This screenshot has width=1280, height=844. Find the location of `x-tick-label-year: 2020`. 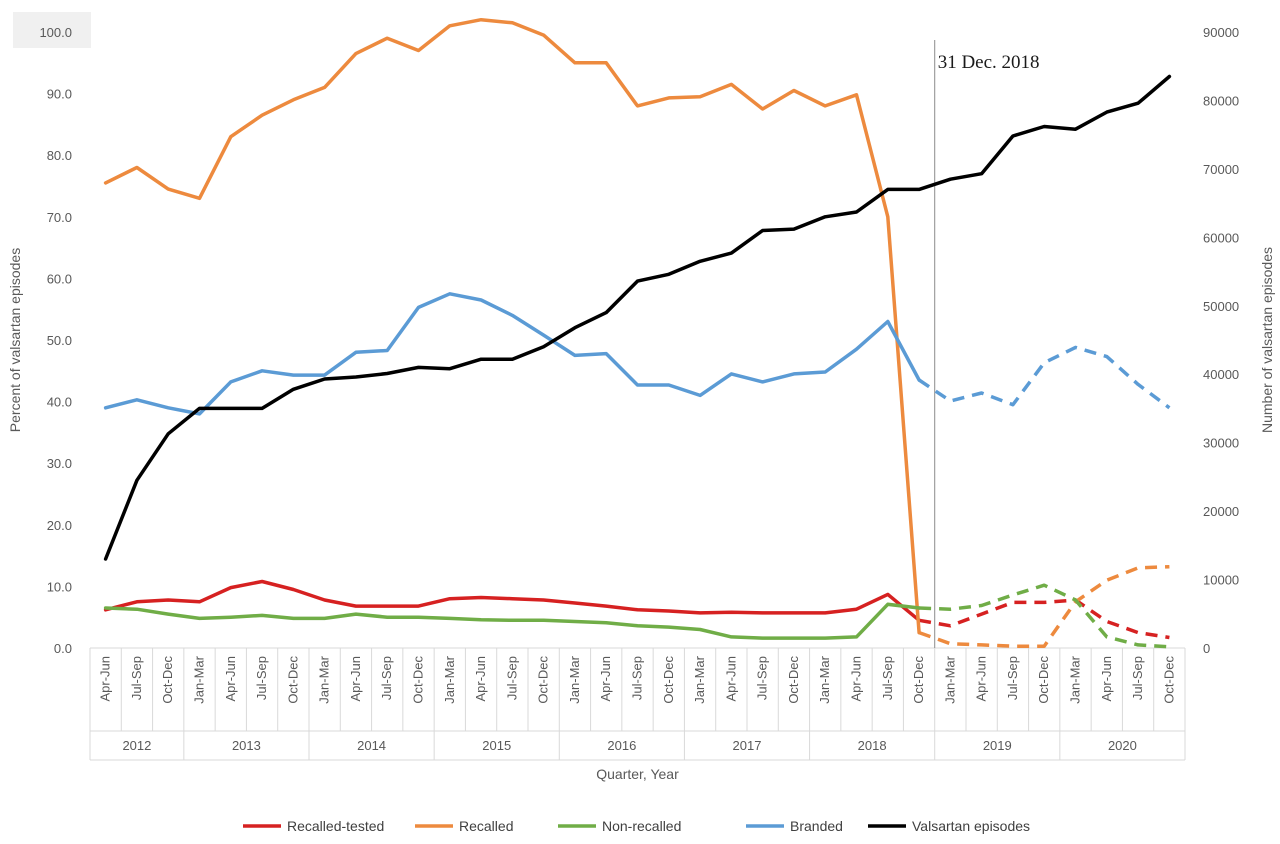

x-tick-label-year: 2020 is located at coordinates (1122, 745).